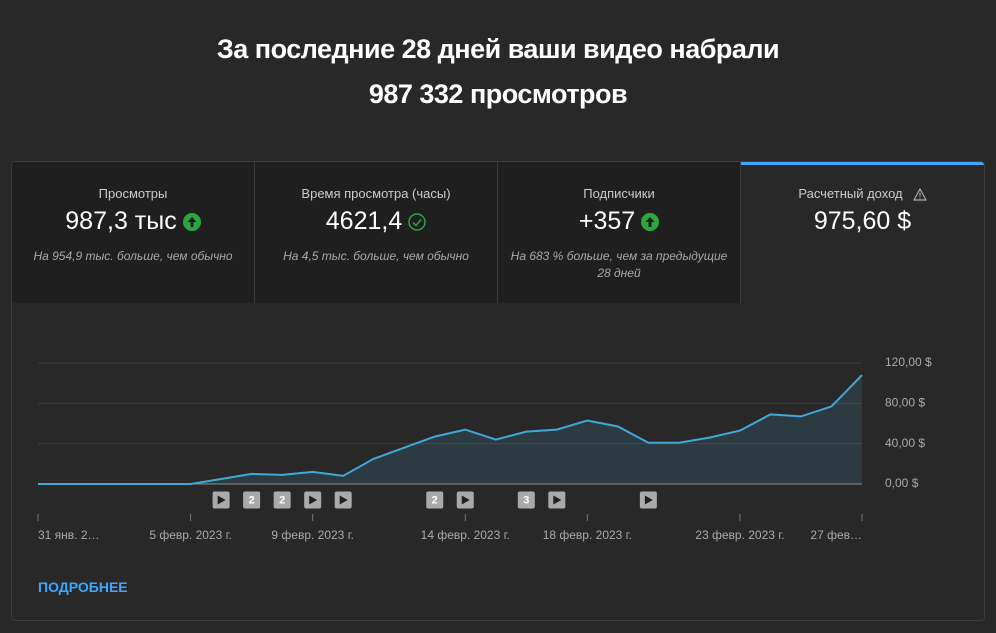  What do you see at coordinates (607, 221) in the screenshot?
I see `value-text: +357` at bounding box center [607, 221].